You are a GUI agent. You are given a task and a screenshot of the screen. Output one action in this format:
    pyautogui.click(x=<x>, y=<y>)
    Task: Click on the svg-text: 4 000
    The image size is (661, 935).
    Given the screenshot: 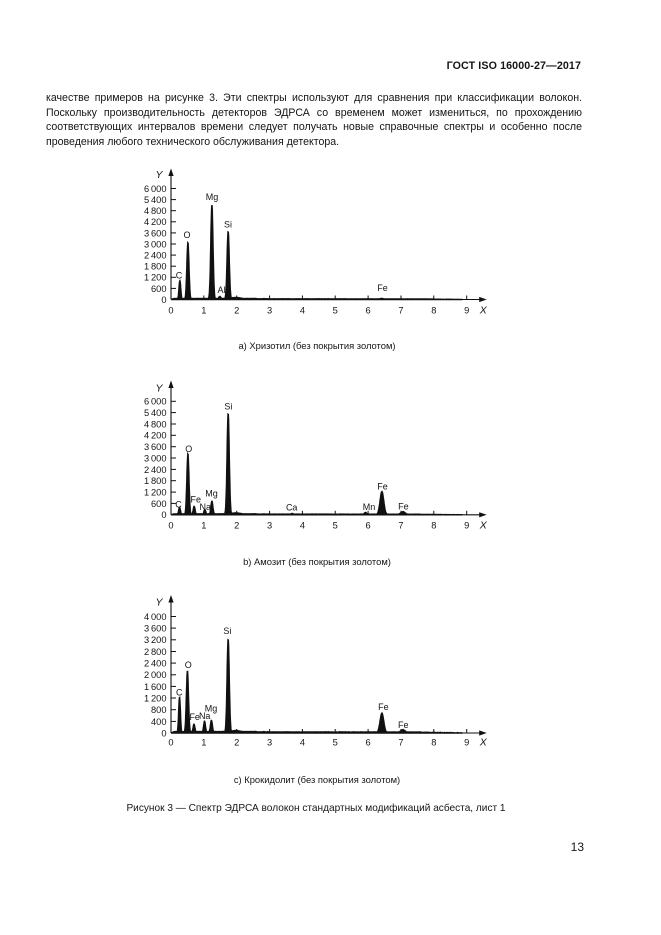 What is the action you would take?
    pyautogui.click(x=155, y=617)
    